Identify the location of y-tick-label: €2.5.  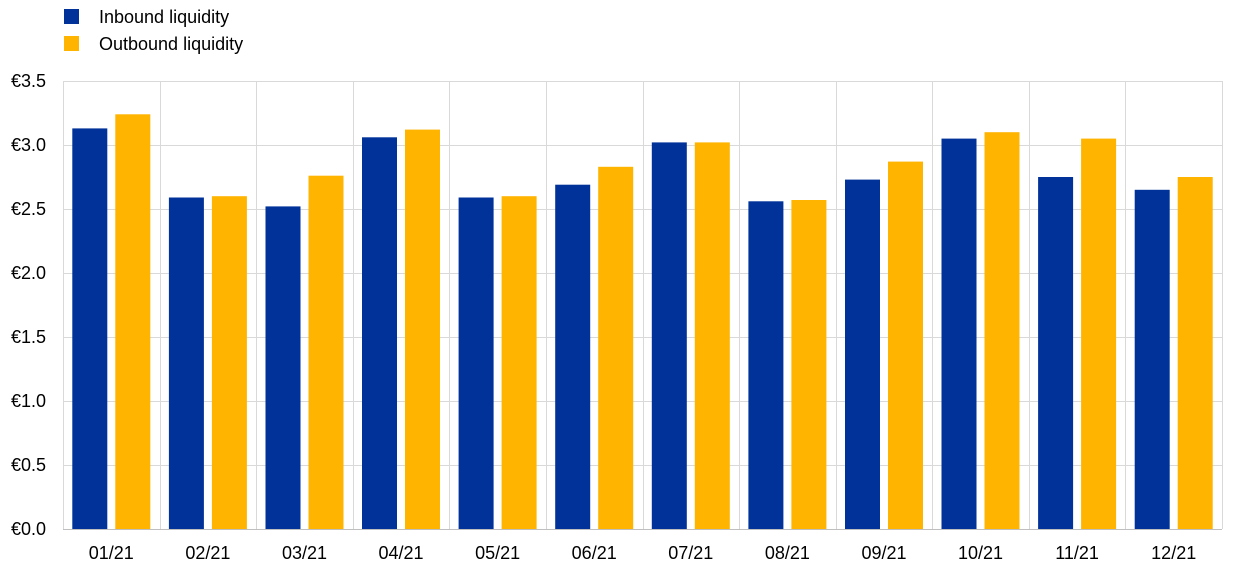
(28, 209).